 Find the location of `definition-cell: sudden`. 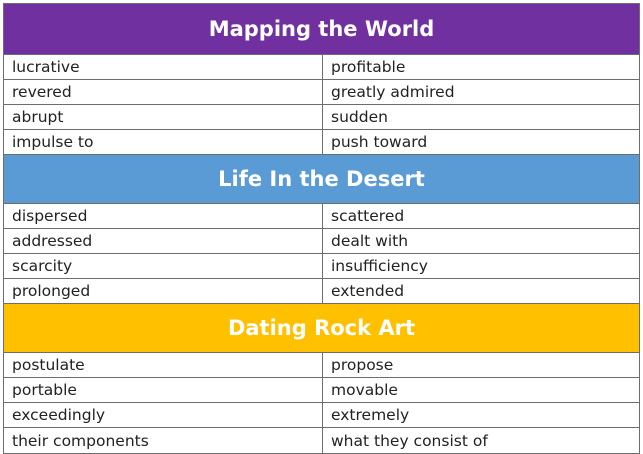

definition-cell: sudden is located at coordinates (359, 117).